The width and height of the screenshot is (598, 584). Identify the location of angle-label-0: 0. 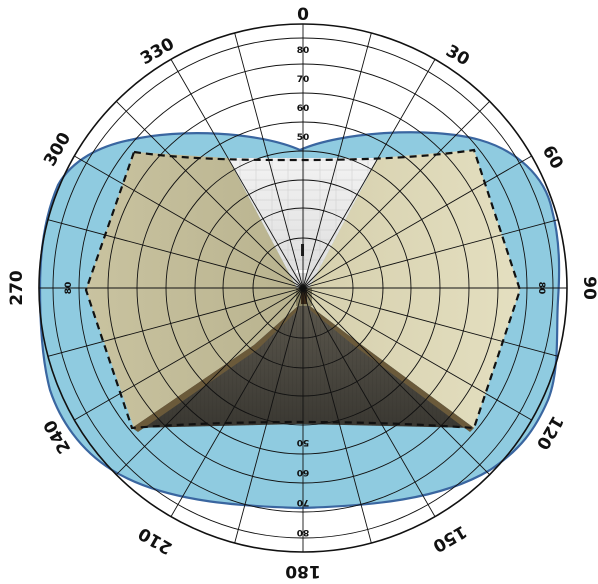
(303, 15).